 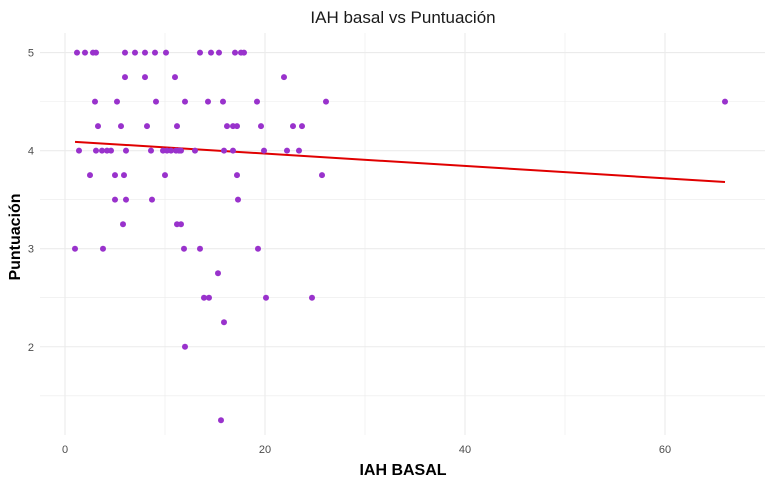 What do you see at coordinates (31, 54) in the screenshot?
I see `y-tick-label: 5` at bounding box center [31, 54].